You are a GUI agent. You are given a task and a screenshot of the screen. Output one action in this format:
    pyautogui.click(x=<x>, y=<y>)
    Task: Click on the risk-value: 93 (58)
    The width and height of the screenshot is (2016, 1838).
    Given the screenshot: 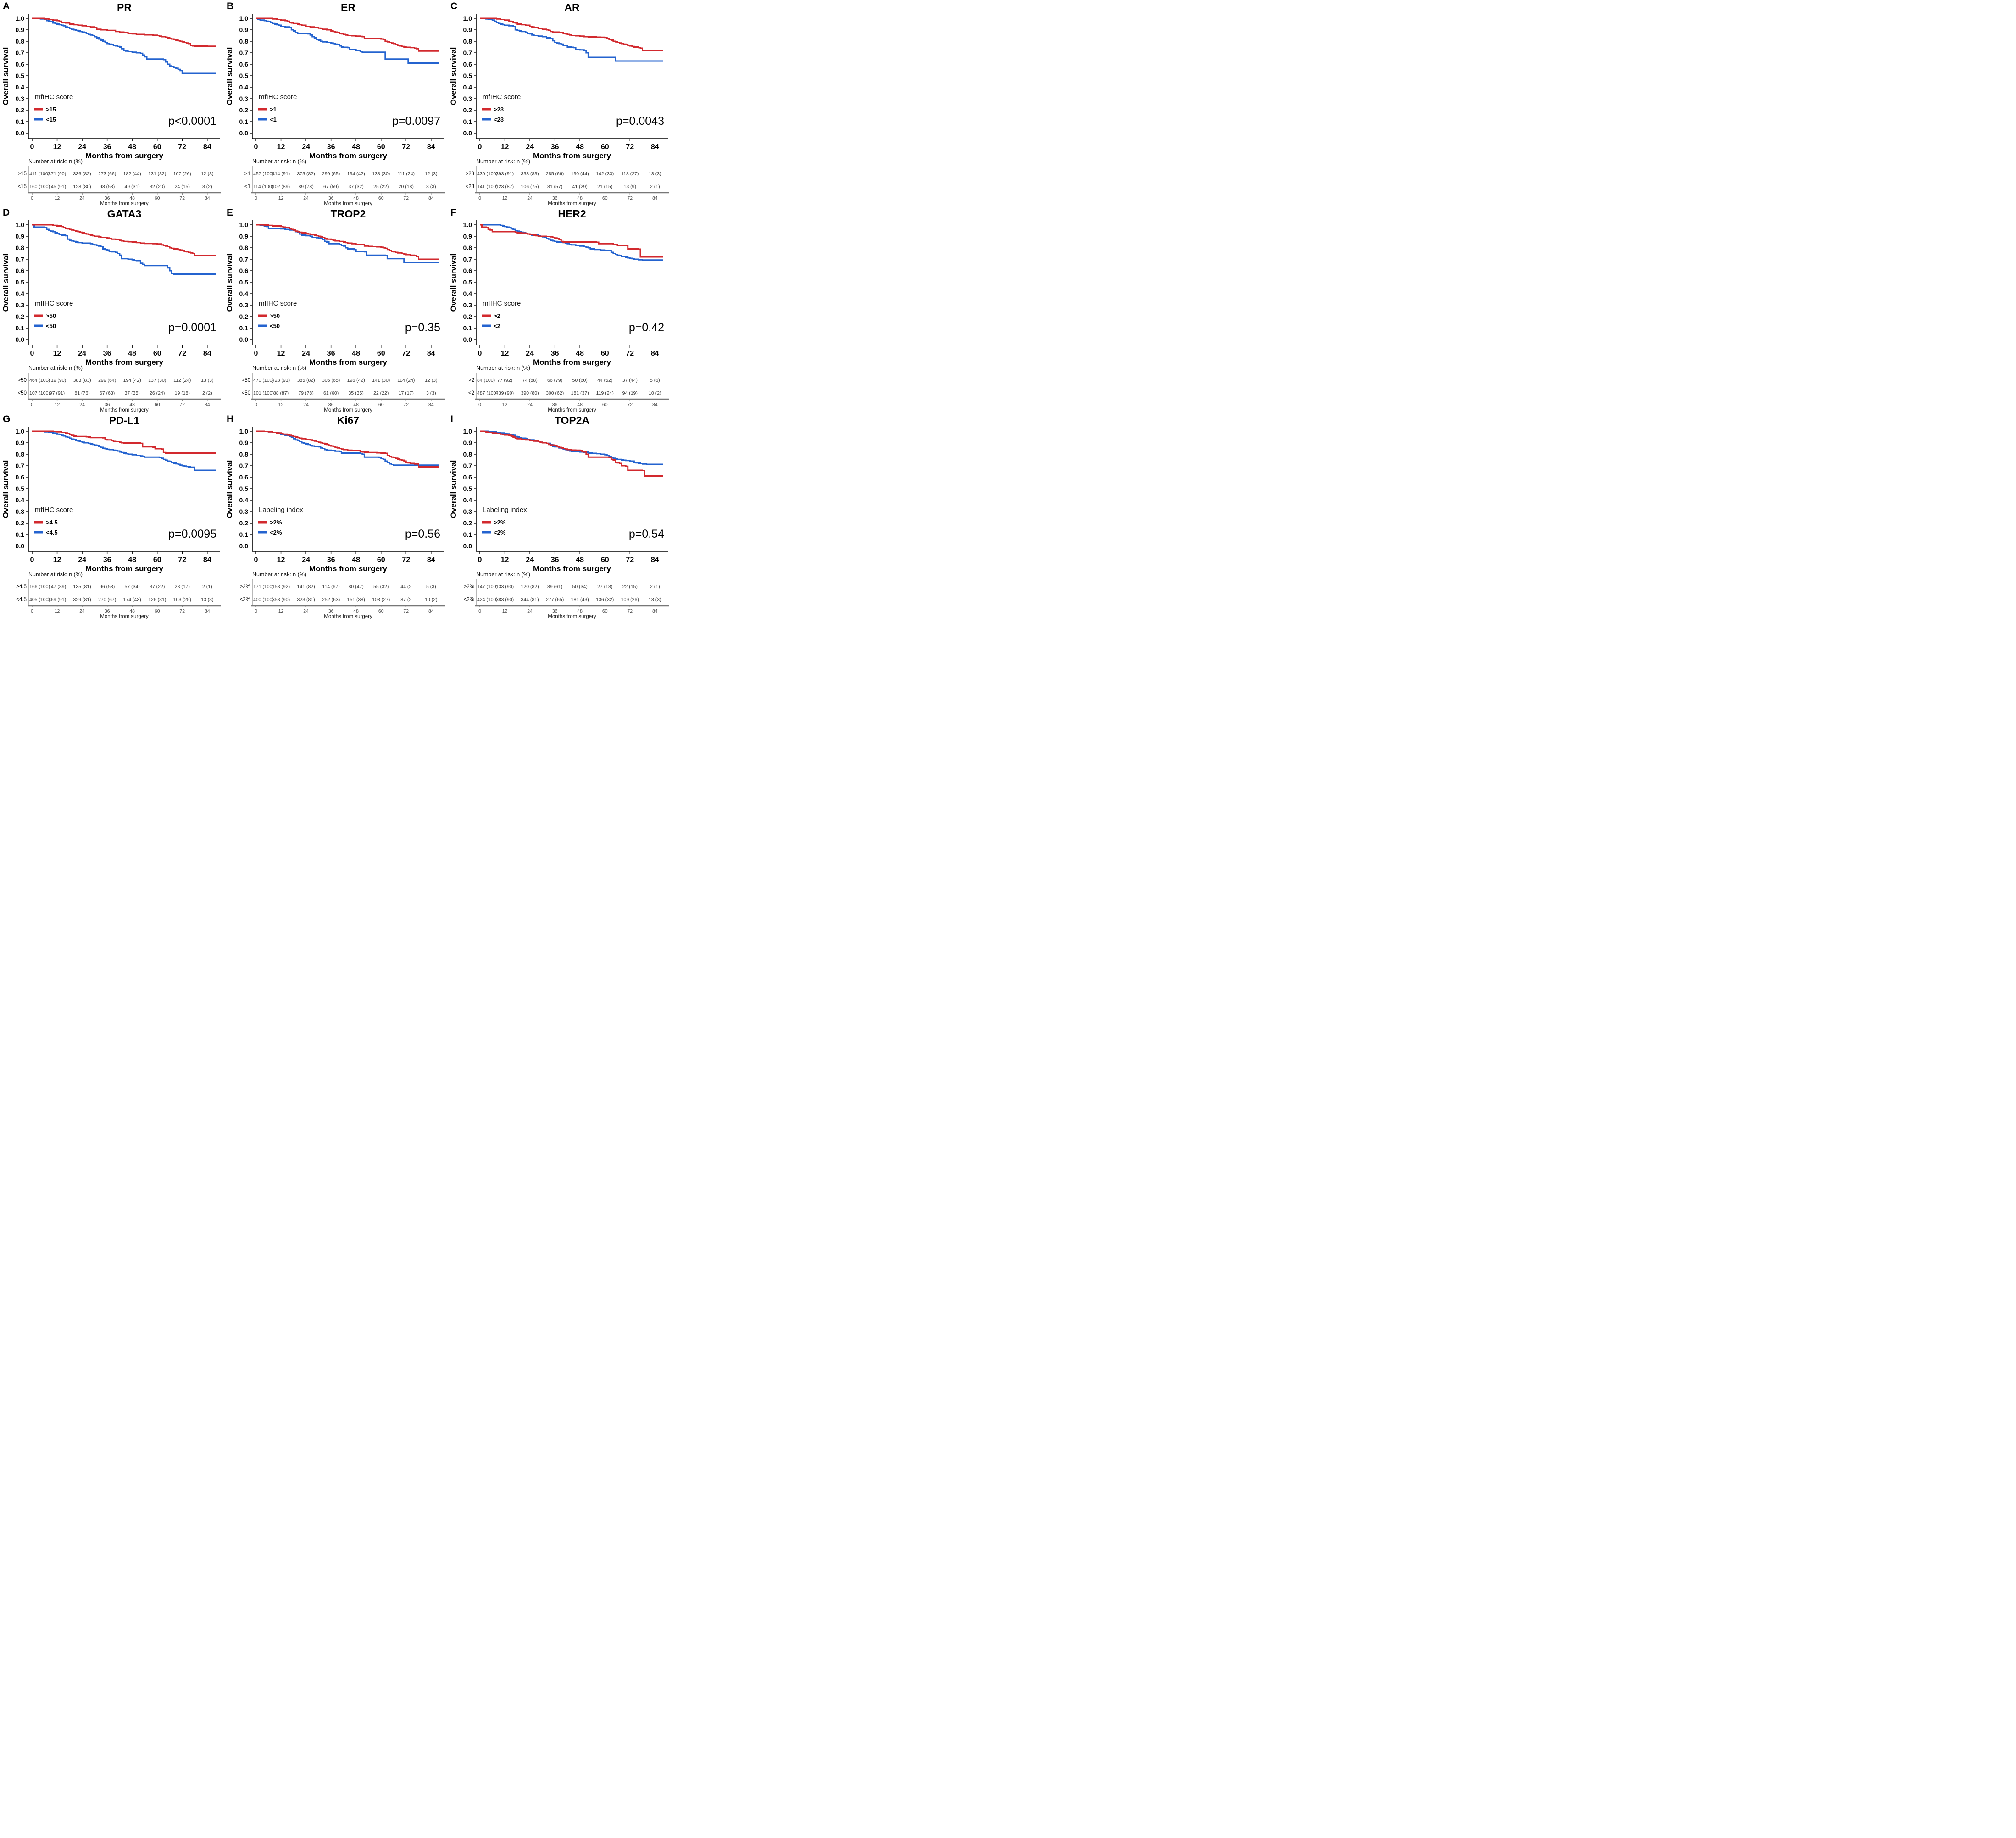 What is the action you would take?
    pyautogui.click(x=107, y=186)
    